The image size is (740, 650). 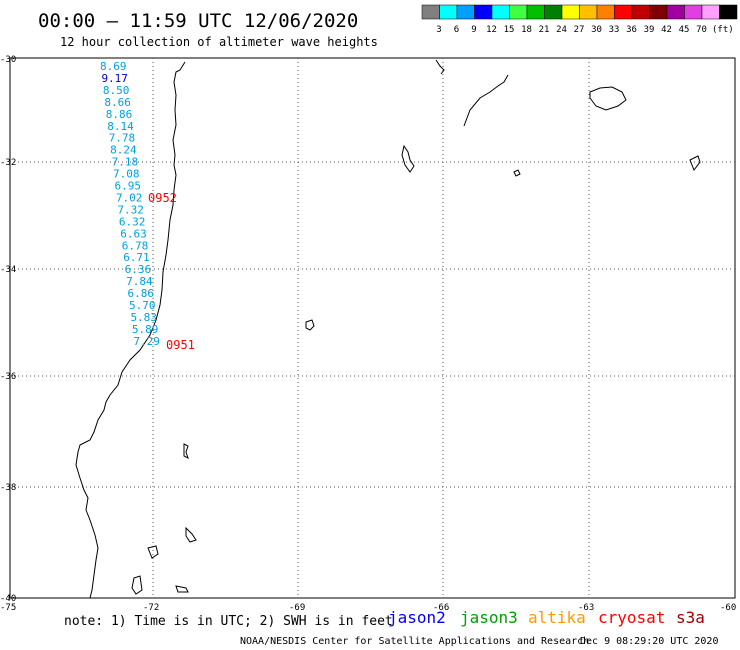 What do you see at coordinates (557, 617) in the screenshot?
I see `satellite-altika: altika` at bounding box center [557, 617].